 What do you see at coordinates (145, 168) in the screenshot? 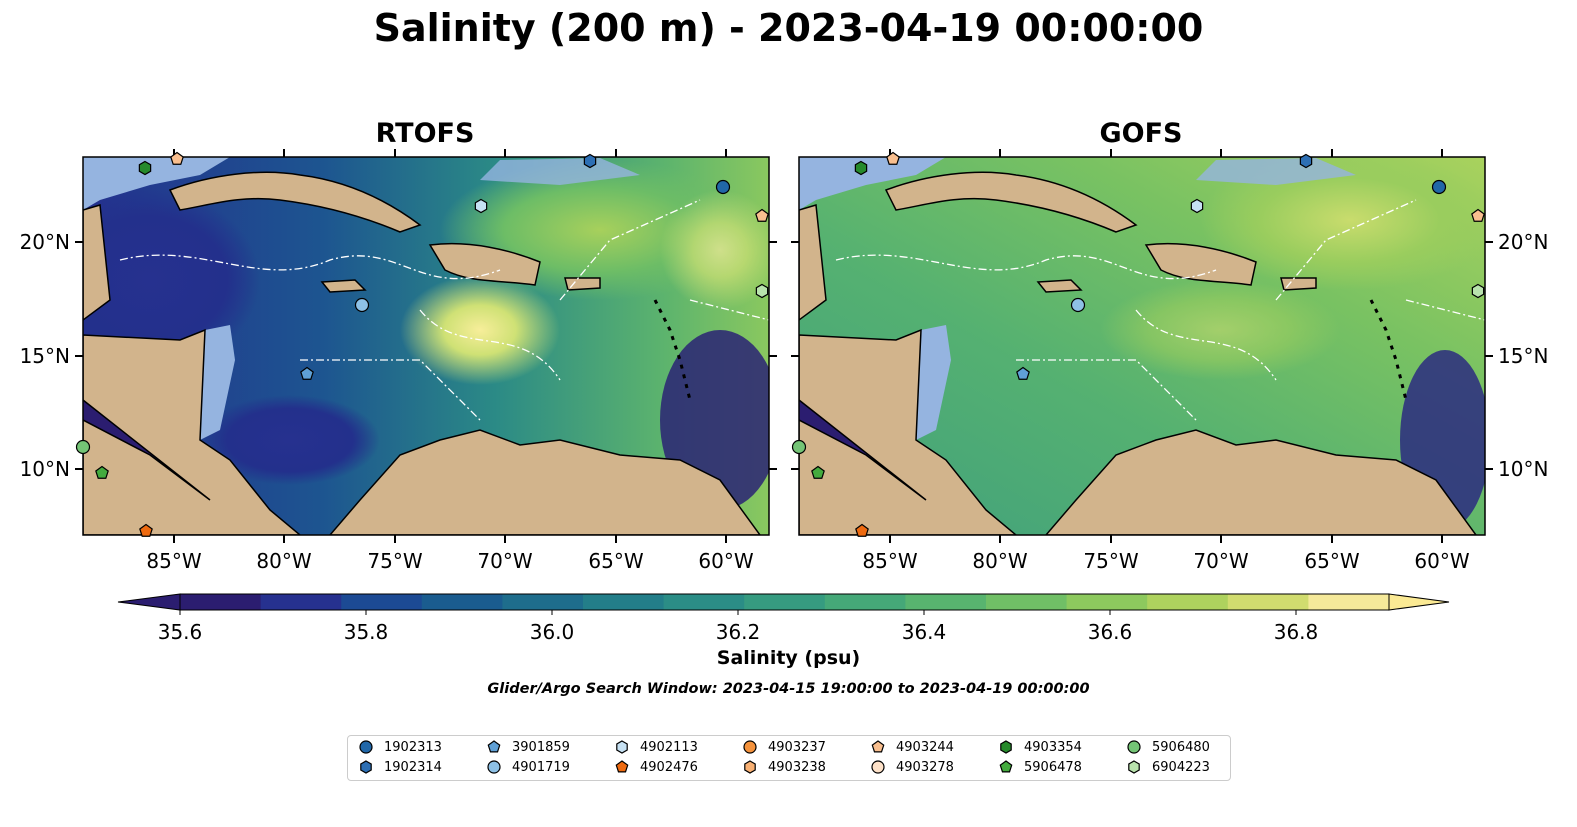
I see `float-marker-4903354-rtofs` at bounding box center [145, 168].